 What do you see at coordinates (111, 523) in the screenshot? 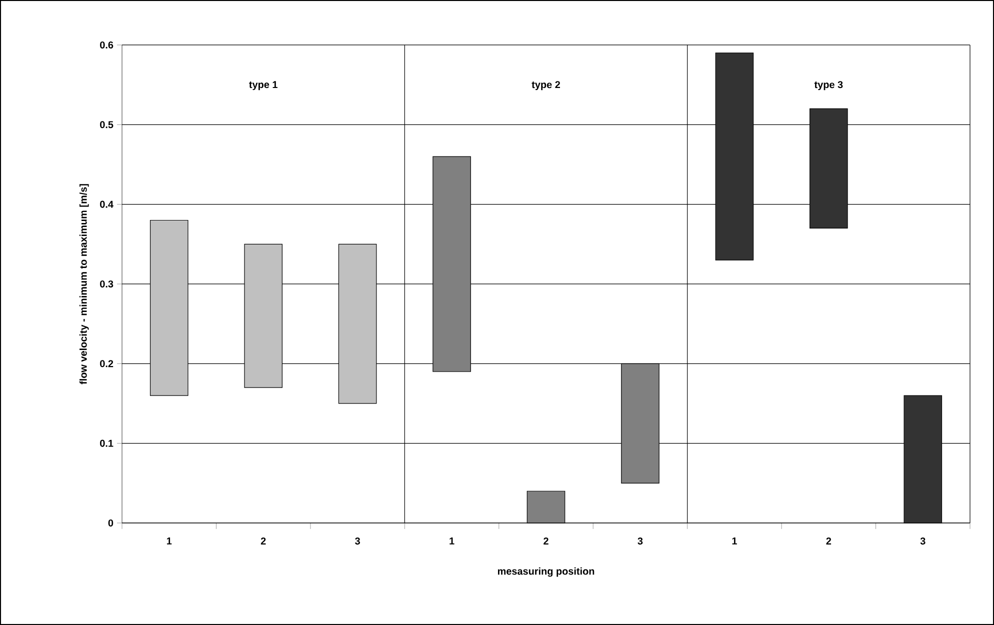
I see `y-tick-label: 0` at bounding box center [111, 523].